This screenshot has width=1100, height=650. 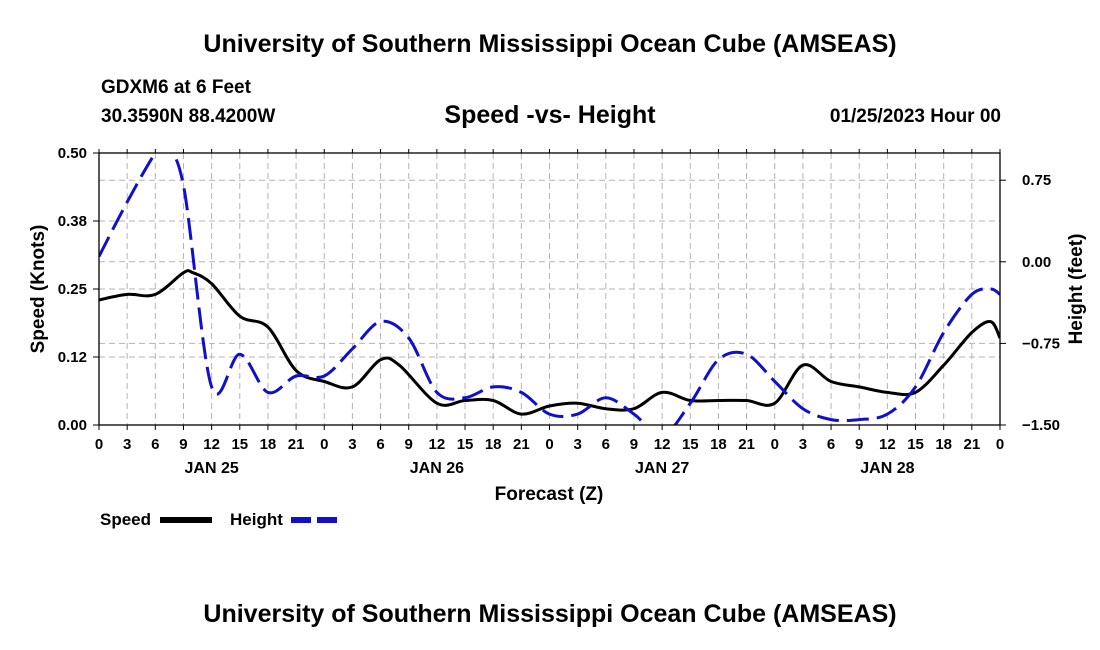 What do you see at coordinates (1036, 262) in the screenshot?
I see `y-right-tick-label: 0.00` at bounding box center [1036, 262].